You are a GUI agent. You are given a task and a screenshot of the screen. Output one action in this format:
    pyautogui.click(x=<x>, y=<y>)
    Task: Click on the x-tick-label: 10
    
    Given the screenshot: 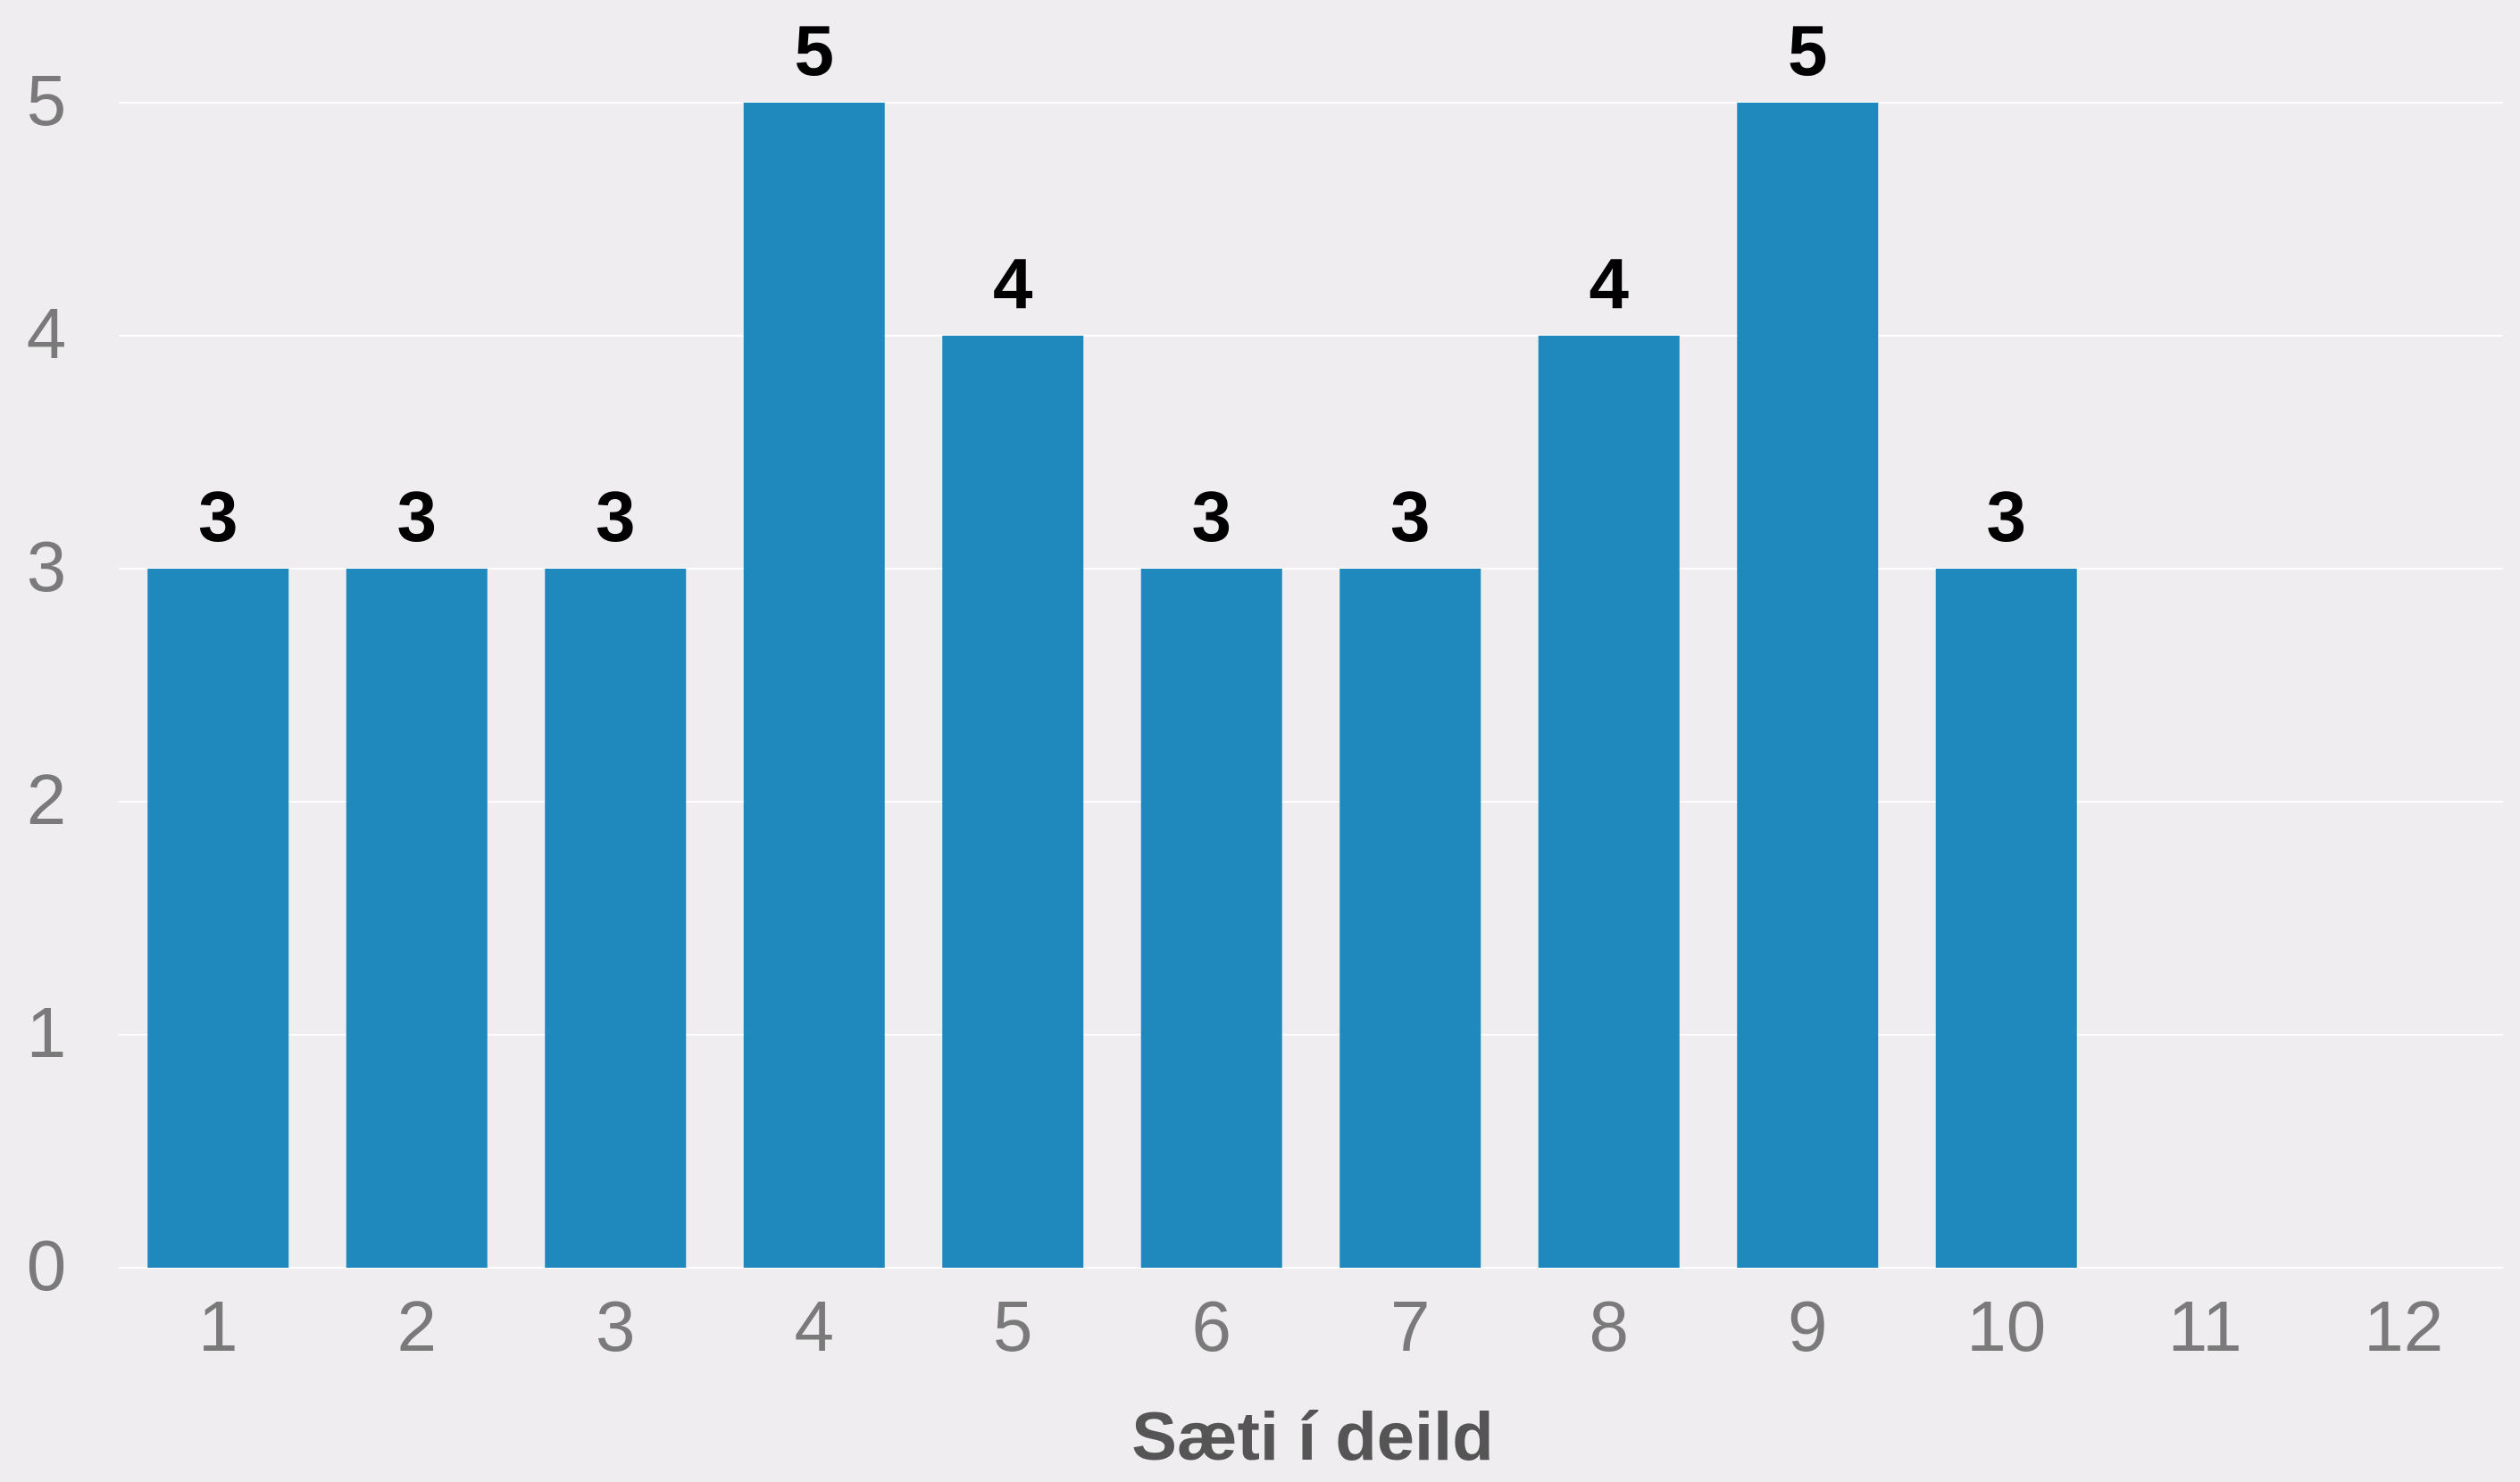 What is the action you would take?
    pyautogui.click(x=2006, y=1326)
    